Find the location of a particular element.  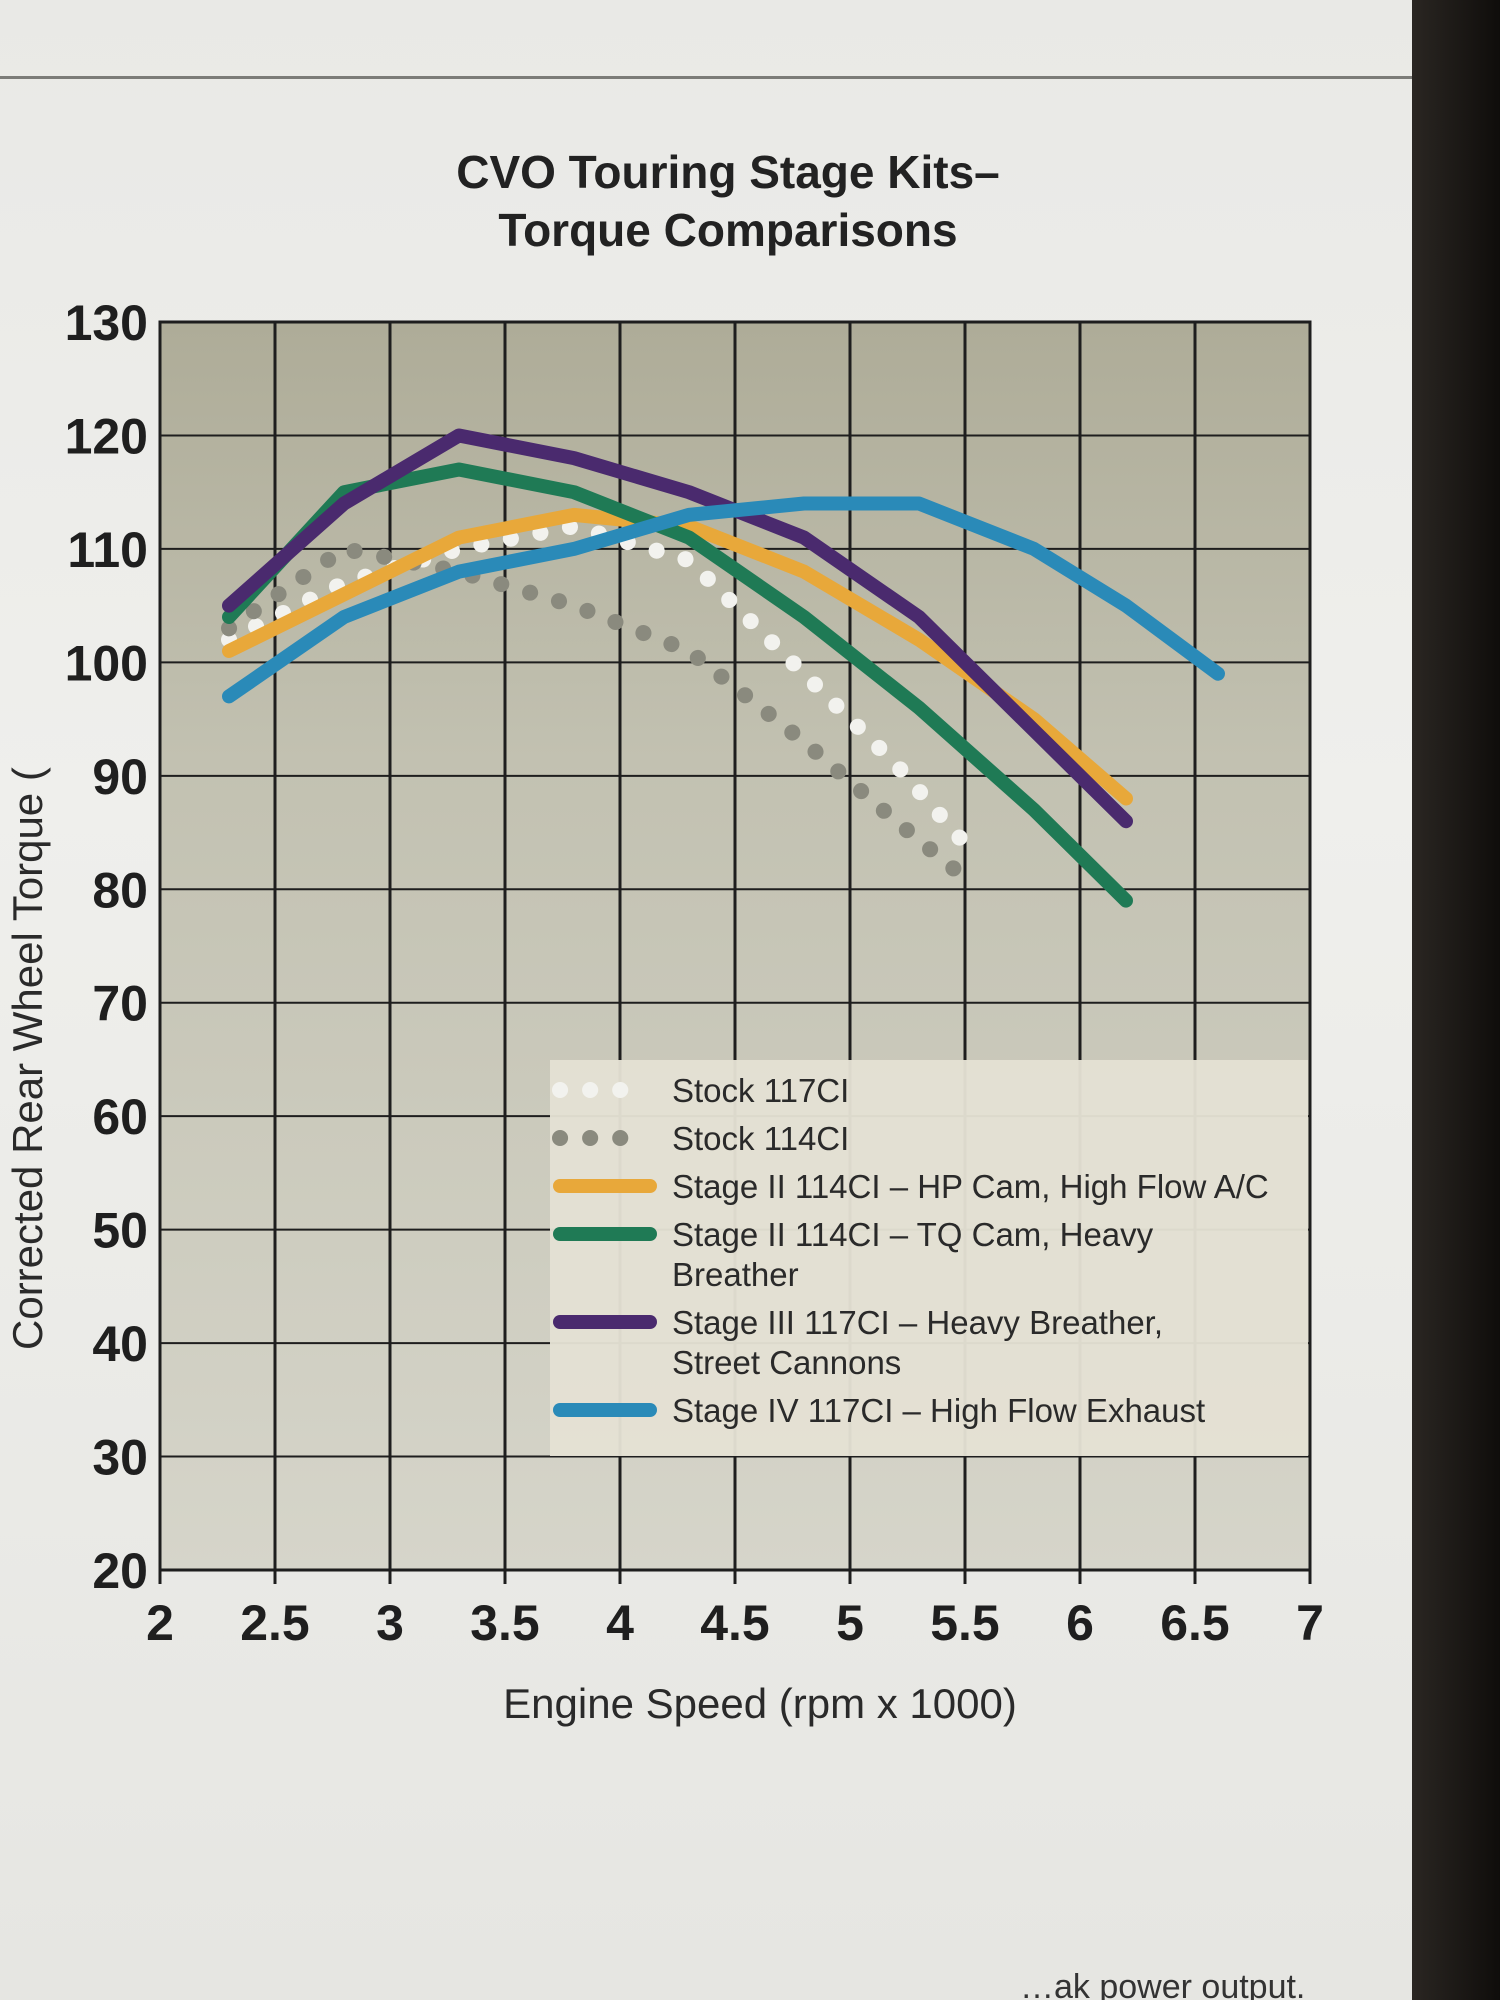

legend-entry-text: Stage III 117CI – Heavy Breather, is located at coordinates (917, 1322).